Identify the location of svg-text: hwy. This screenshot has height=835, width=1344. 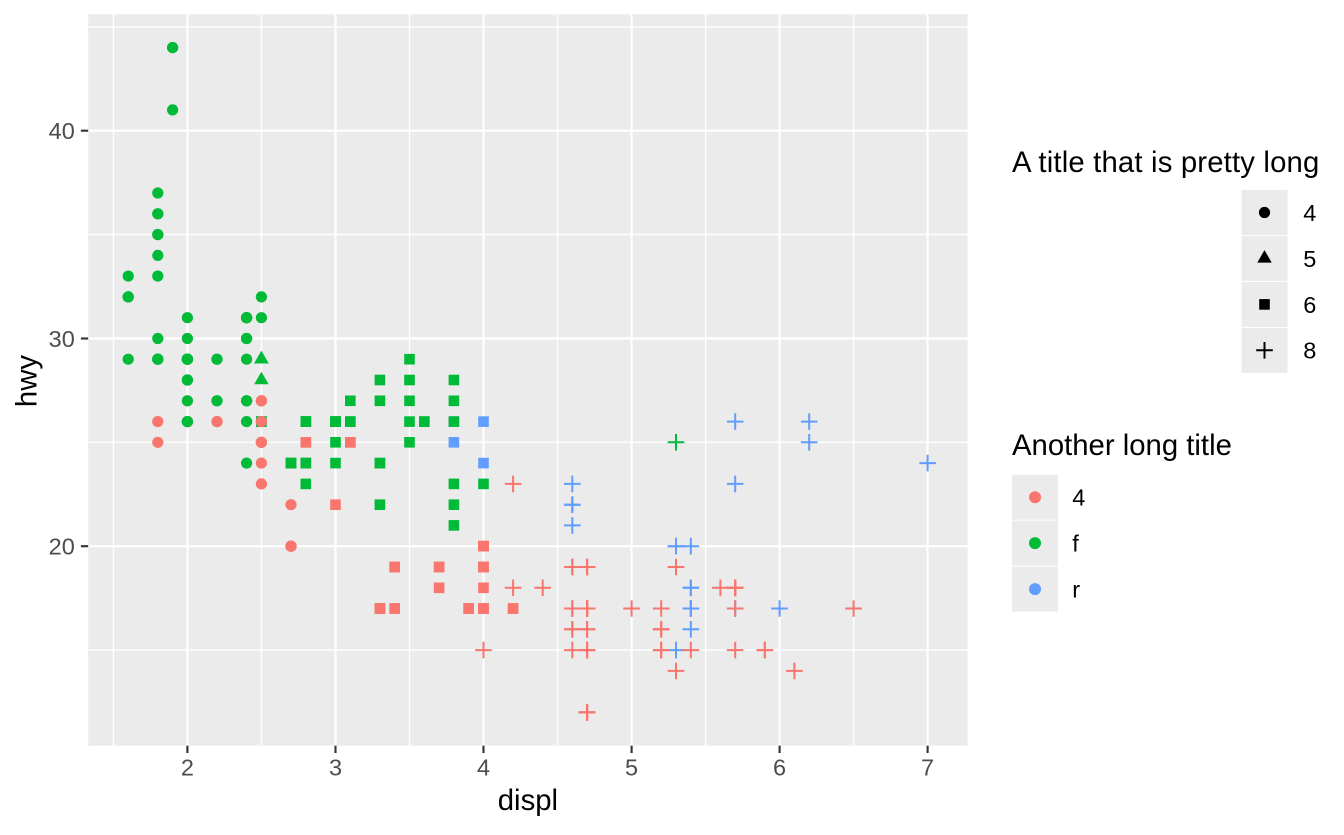
(26, 381).